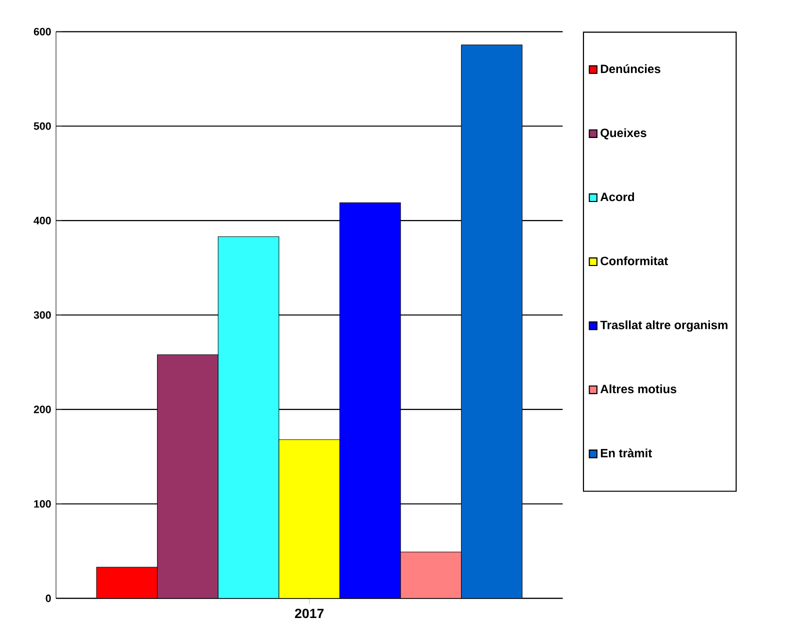  What do you see at coordinates (638, 389) in the screenshot?
I see `legend-label: Altres motius` at bounding box center [638, 389].